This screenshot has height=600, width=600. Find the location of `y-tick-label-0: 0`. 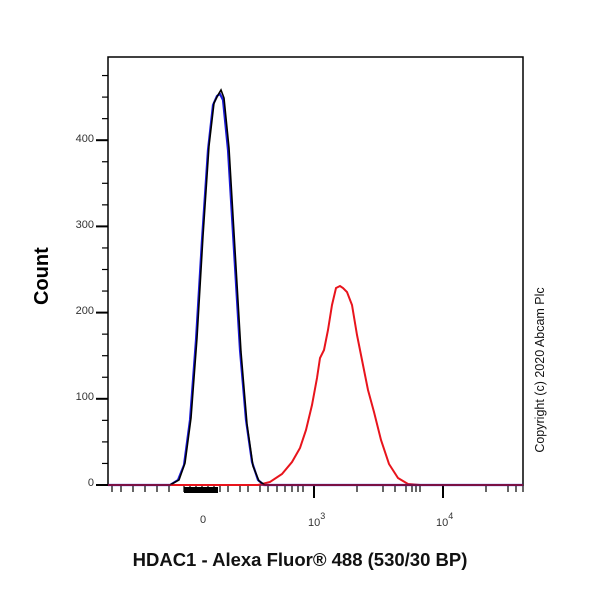

y-tick-label-0: 0 is located at coordinates (90, 483).